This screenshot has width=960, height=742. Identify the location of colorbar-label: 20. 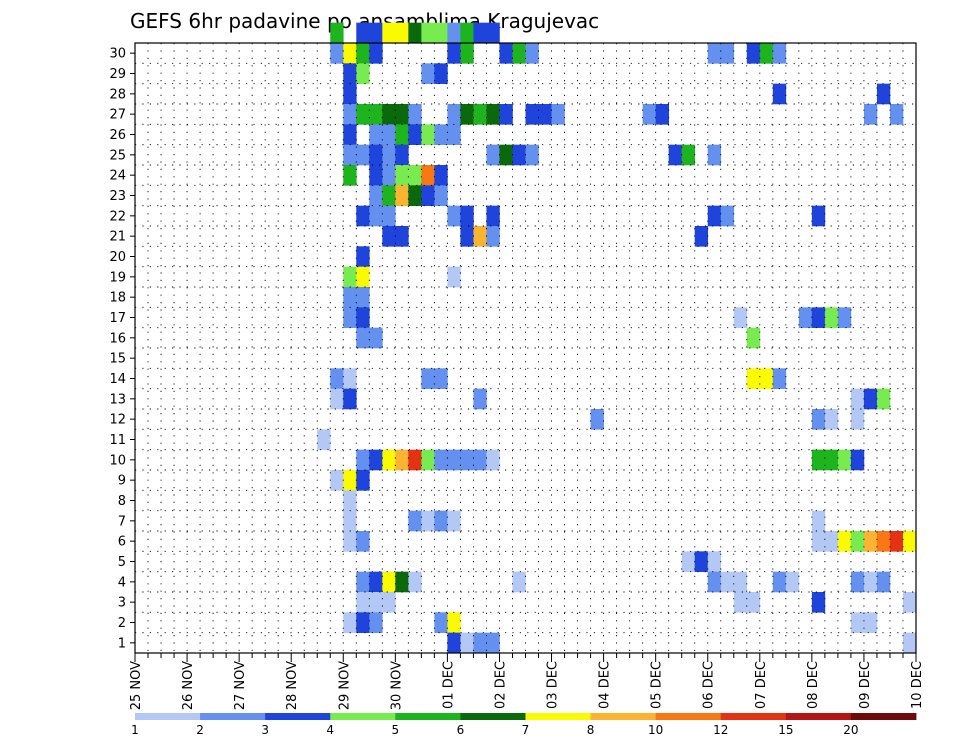
(850, 730).